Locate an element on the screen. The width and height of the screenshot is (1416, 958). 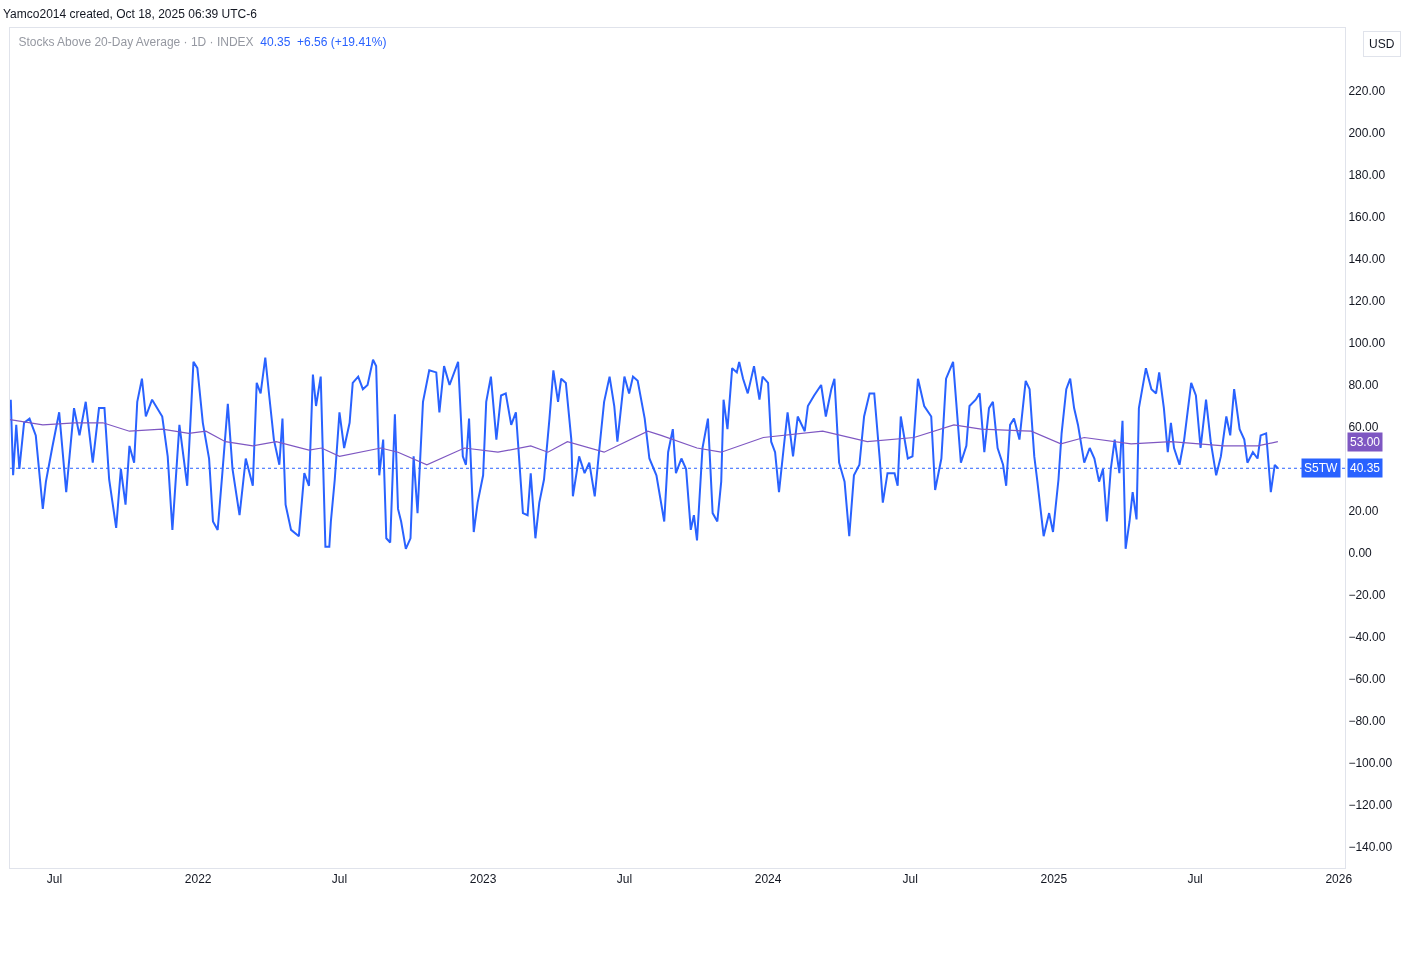
y-tick-label: −120.00 is located at coordinates (1370, 805).